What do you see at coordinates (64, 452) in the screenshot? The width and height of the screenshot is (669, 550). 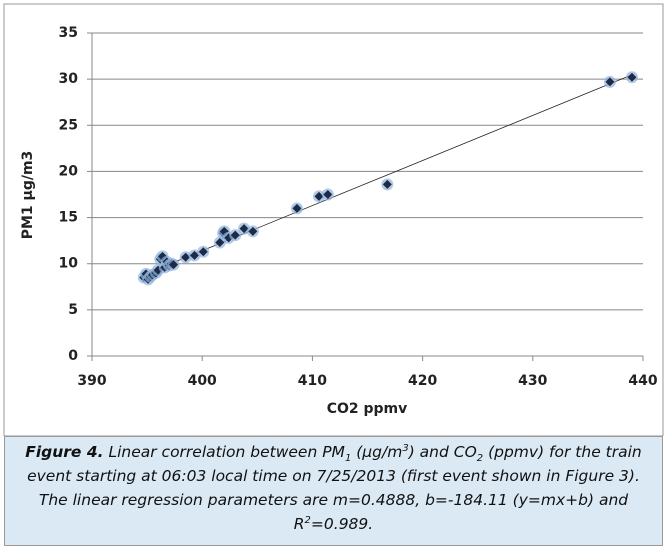 I see `caption-run: Figure 4.` at bounding box center [64, 452].